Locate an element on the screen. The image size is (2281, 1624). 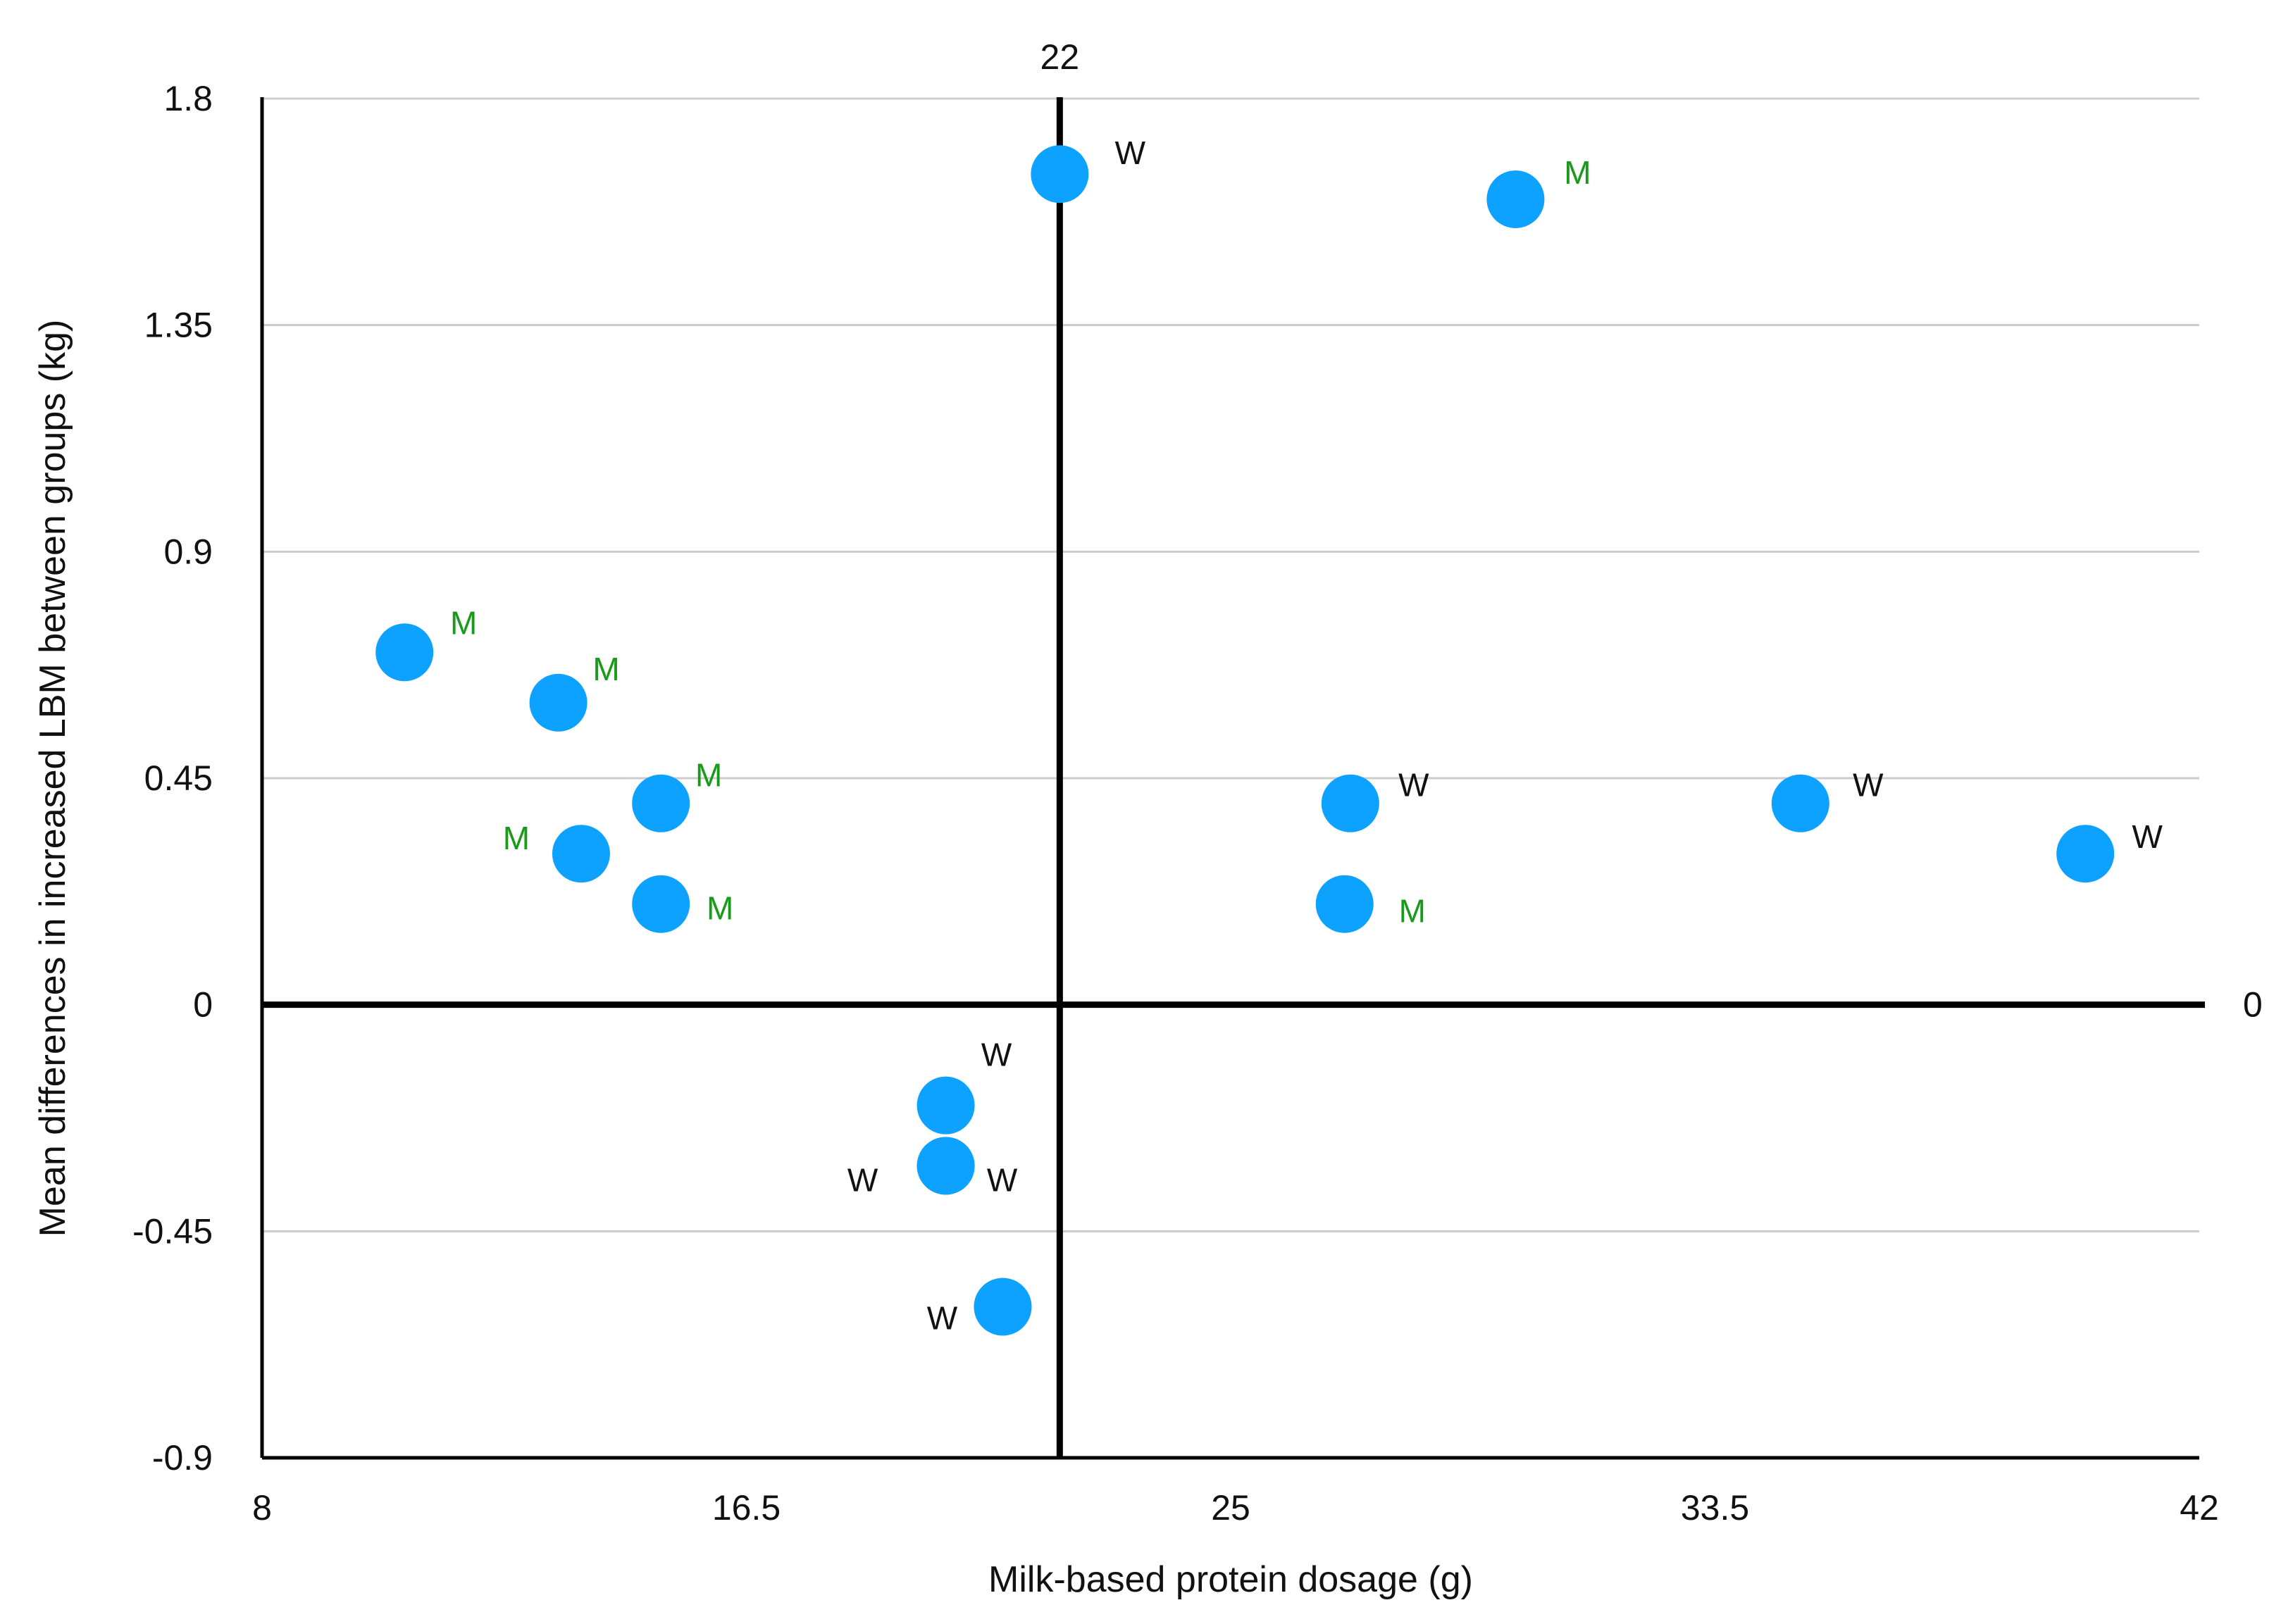
x-tick-label: 16.5 is located at coordinates (746, 1508).